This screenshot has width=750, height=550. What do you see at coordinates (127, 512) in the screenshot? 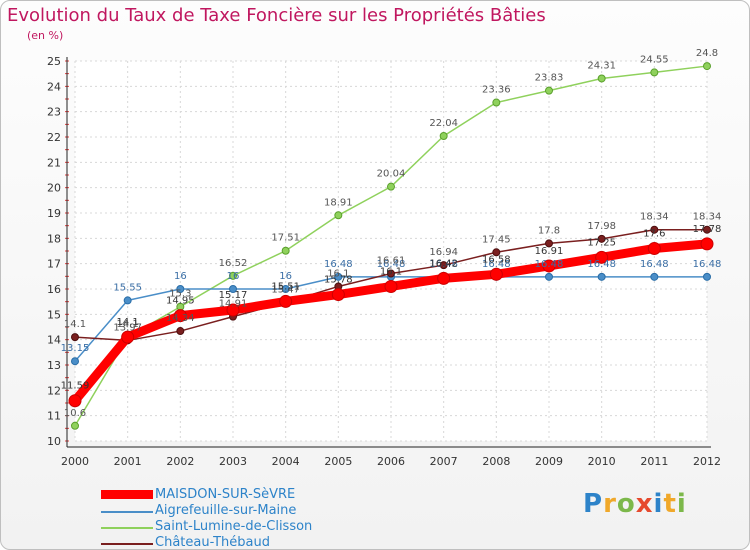
I see `legend-swatch-aigrefeuille` at bounding box center [127, 512].